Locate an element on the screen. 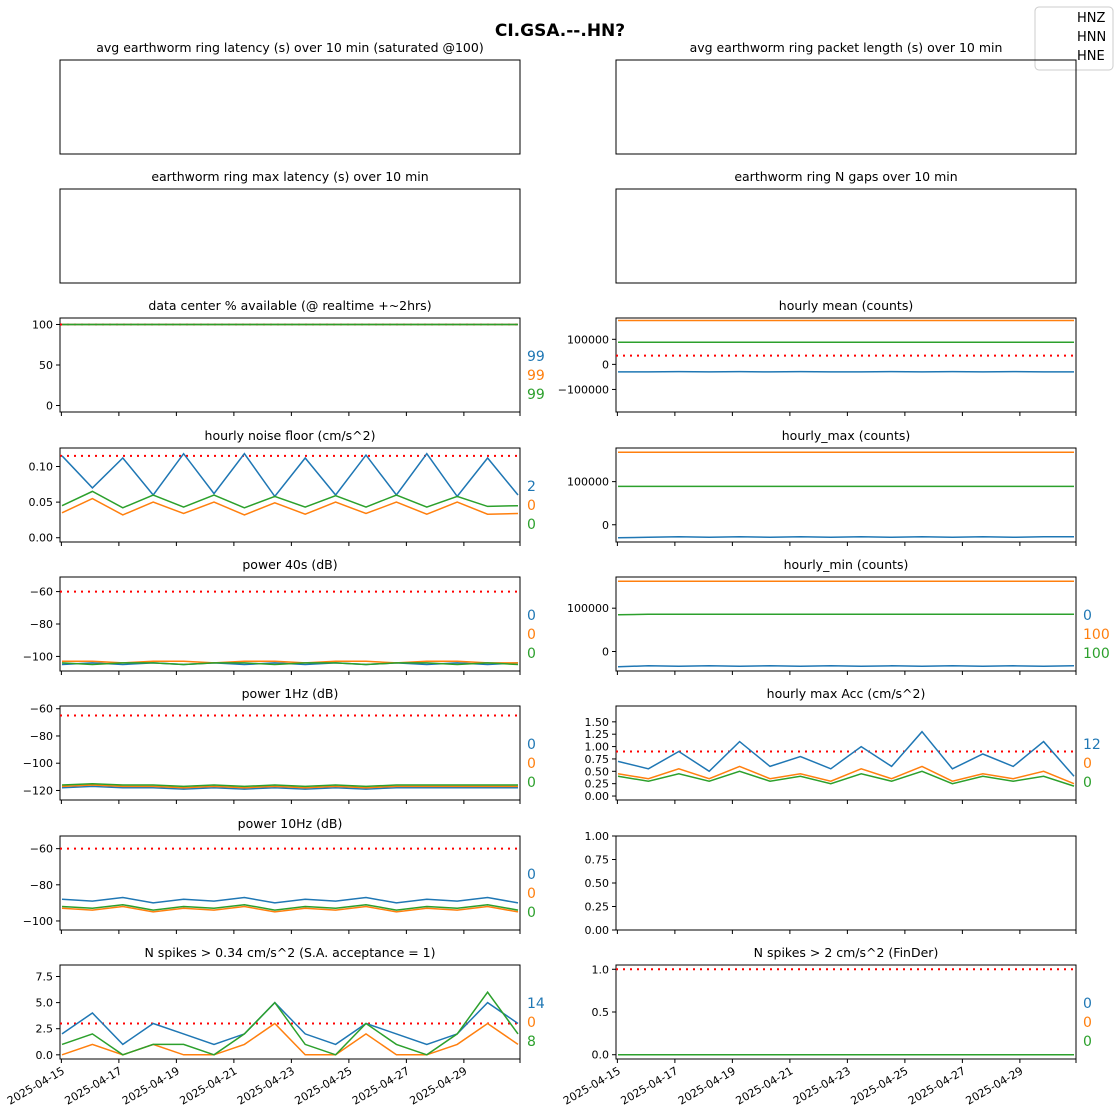  plot-frame-power_1hz is located at coordinates (290, 753).